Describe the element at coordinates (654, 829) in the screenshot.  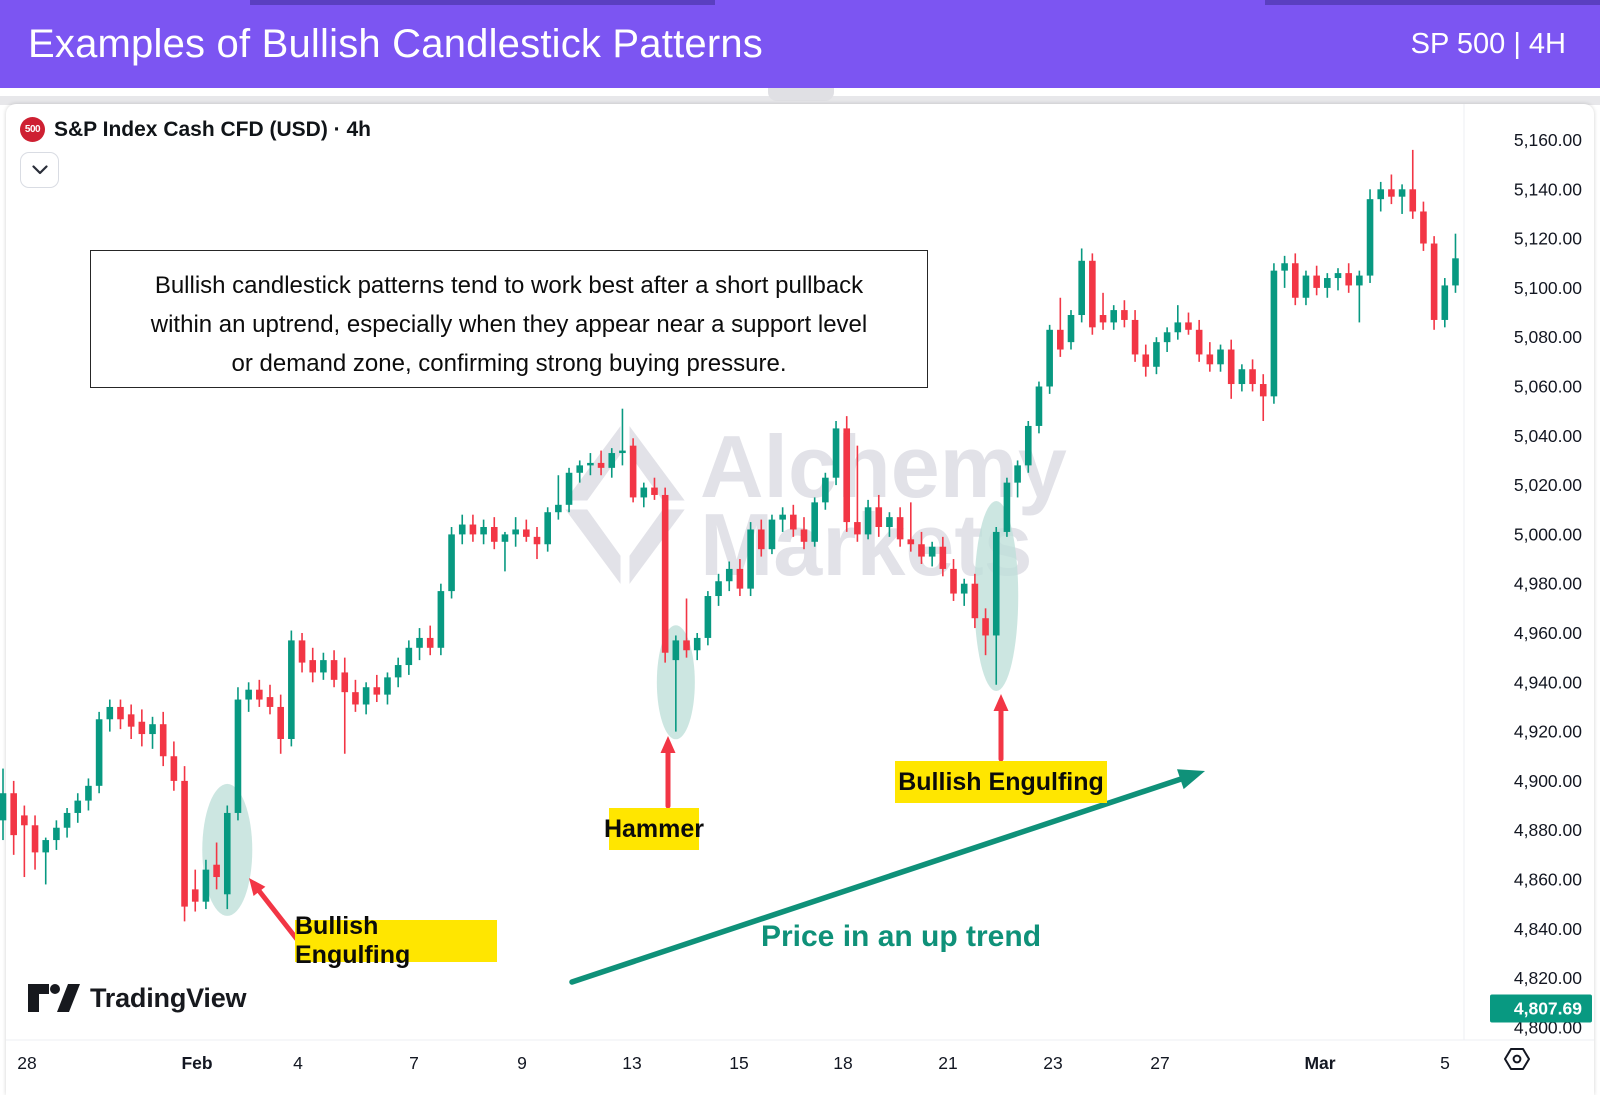
I see `label-hammer: Hammer` at that location.